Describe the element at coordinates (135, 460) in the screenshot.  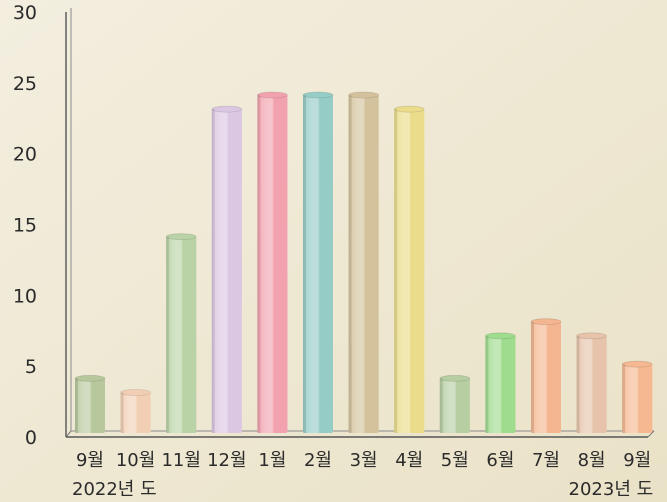
I see `x-tick-label: 10월` at that location.